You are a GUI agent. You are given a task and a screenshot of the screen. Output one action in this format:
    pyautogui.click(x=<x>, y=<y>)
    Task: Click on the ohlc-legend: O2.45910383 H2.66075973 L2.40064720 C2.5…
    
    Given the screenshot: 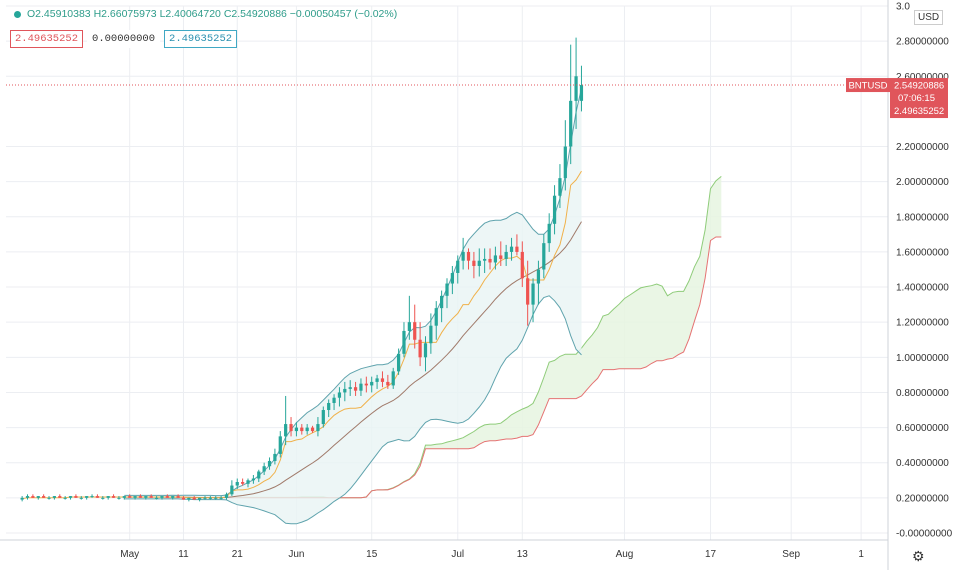 What is the action you would take?
    pyautogui.click(x=202, y=14)
    